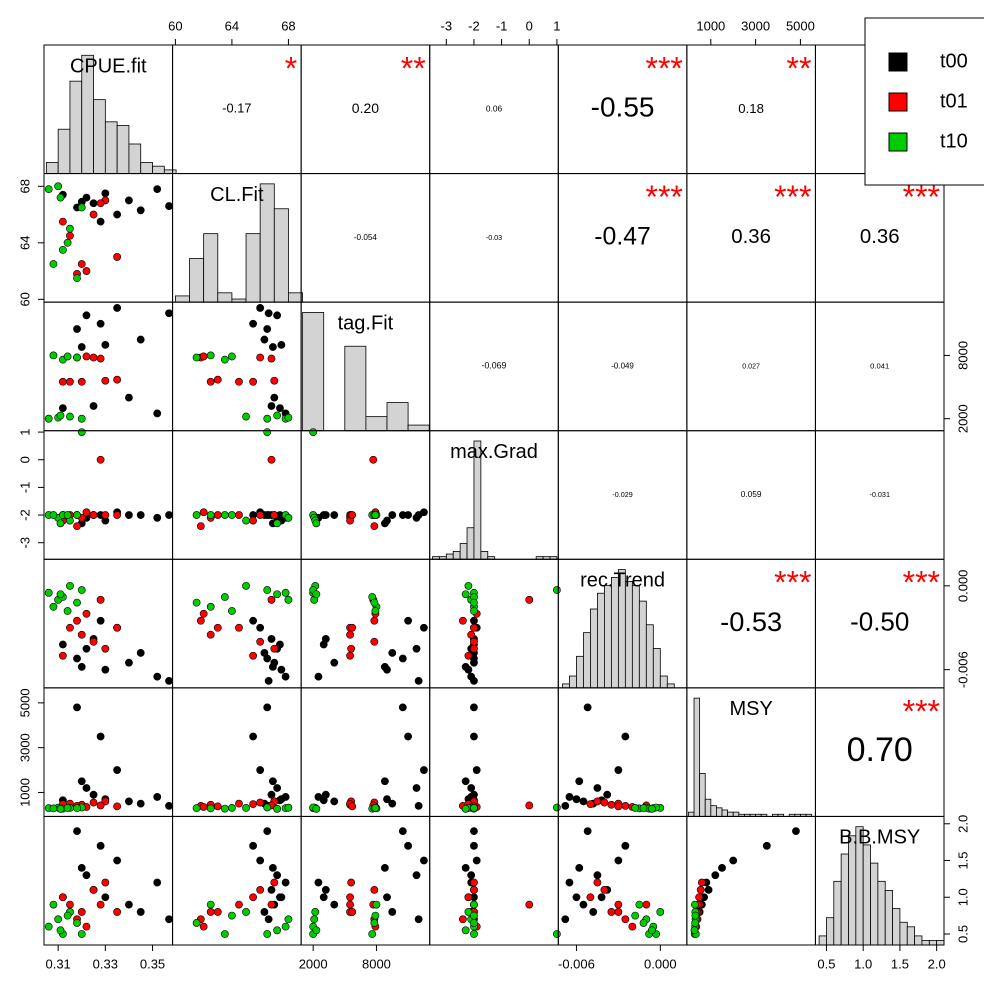  What do you see at coordinates (24, 243) in the screenshot?
I see `y-tick-label: 64` at bounding box center [24, 243].